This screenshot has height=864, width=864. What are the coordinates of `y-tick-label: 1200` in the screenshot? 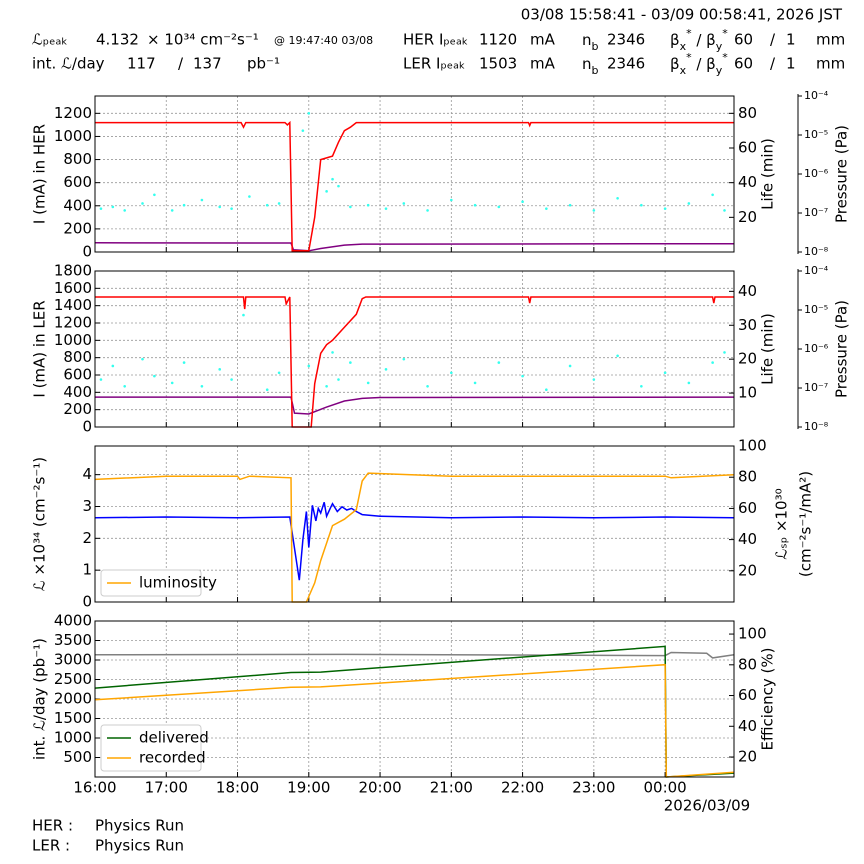 It's located at (73, 113).